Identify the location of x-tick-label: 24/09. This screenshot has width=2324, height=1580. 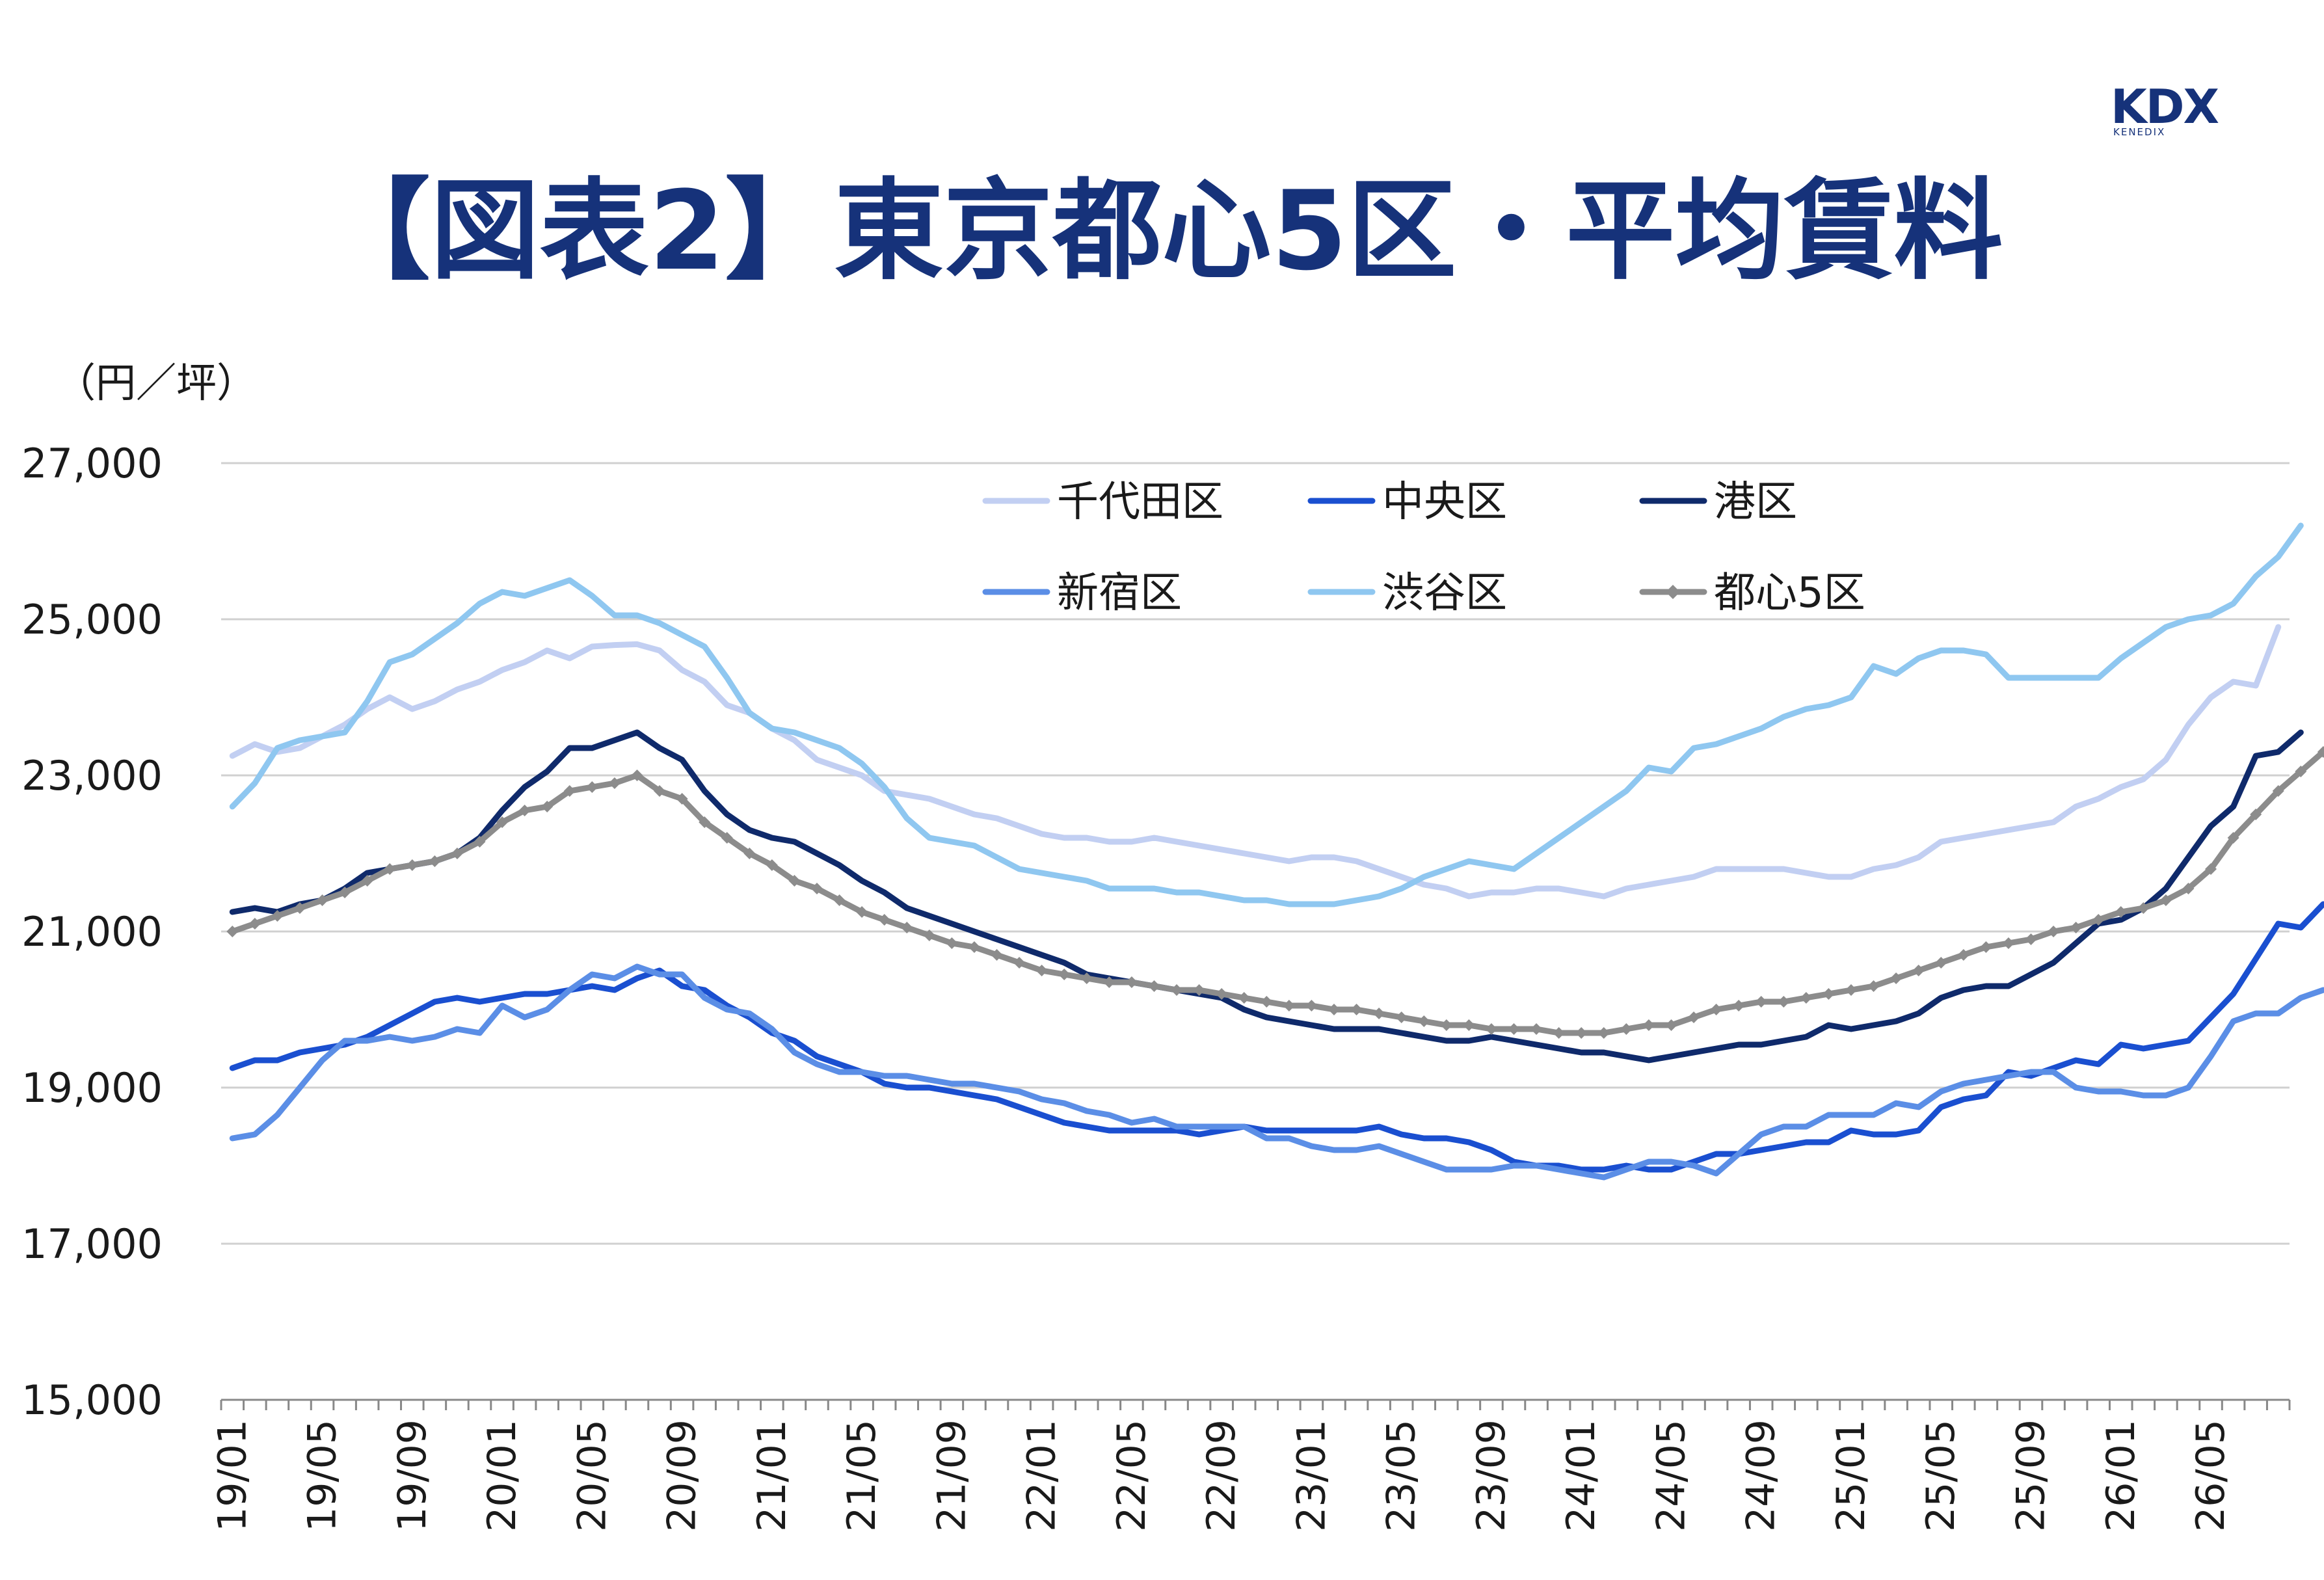
(1761, 1475).